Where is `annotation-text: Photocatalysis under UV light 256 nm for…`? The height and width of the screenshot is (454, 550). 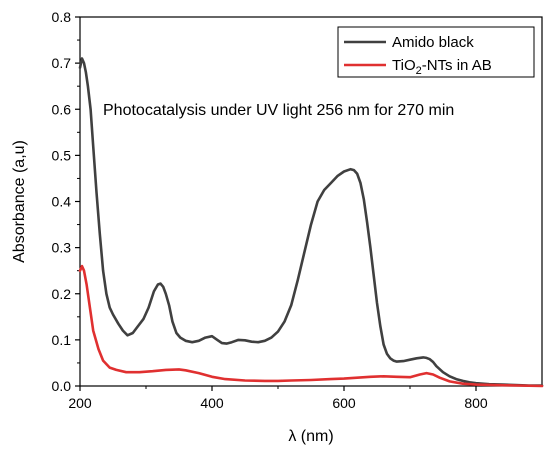
annotation-text: Photocatalysis under UV light 256 nm for… is located at coordinates (278, 110).